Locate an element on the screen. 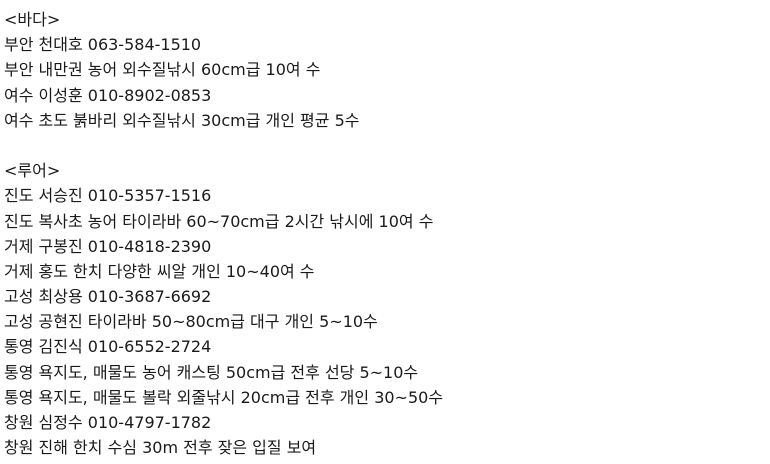 The height and width of the screenshot is (464, 770). contact-line: 여수 이성훈 010-8902-0853 is located at coordinates (108, 95).